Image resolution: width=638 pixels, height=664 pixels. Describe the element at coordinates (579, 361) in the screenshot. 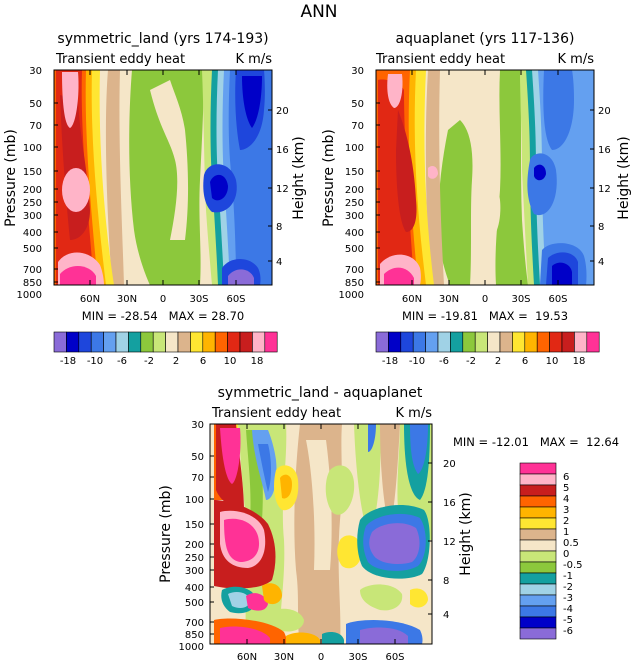

I see `colorbar-label: 18` at that location.